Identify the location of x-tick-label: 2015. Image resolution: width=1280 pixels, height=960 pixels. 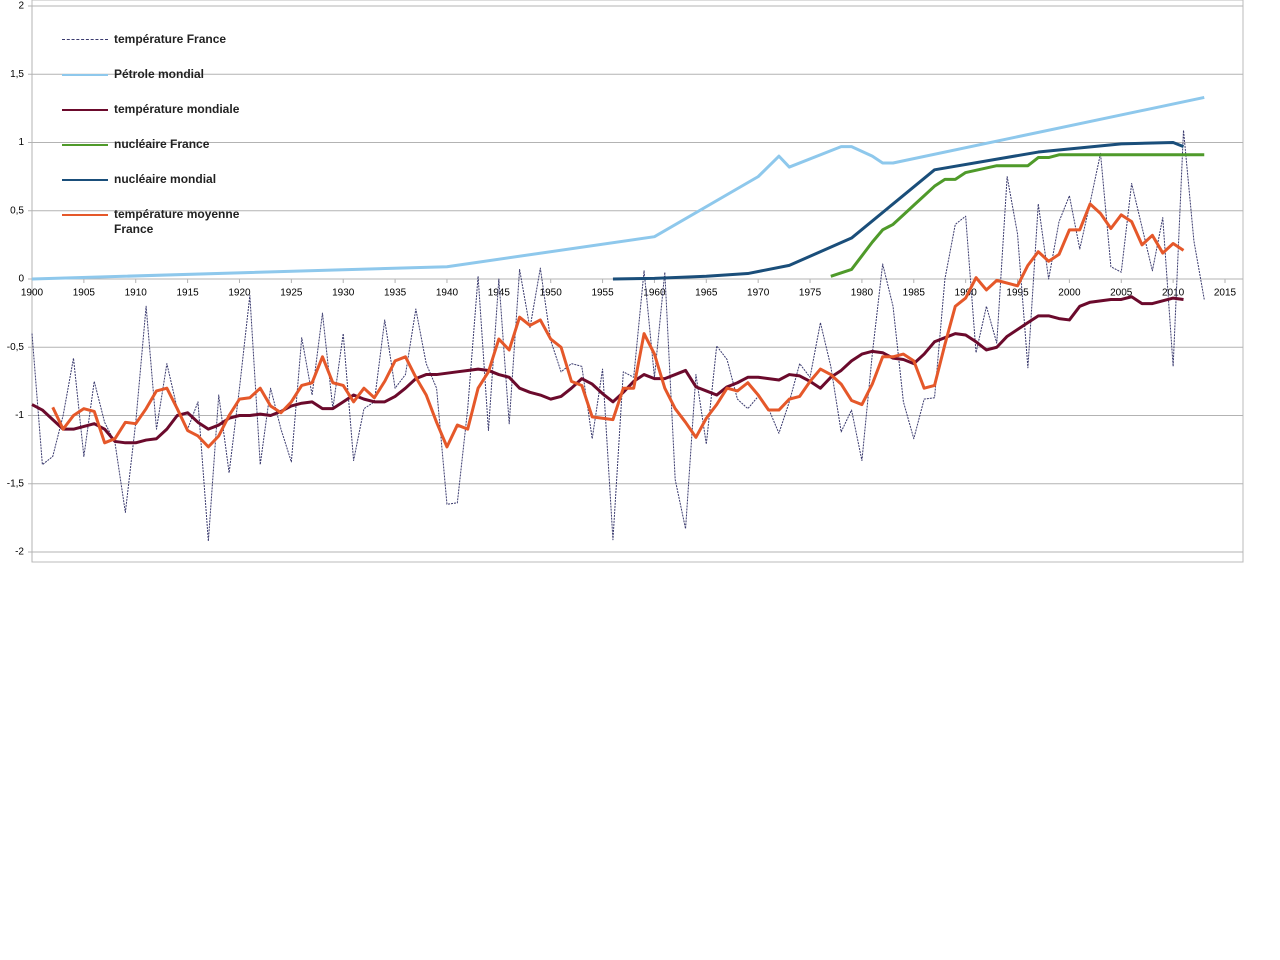
(1225, 293).